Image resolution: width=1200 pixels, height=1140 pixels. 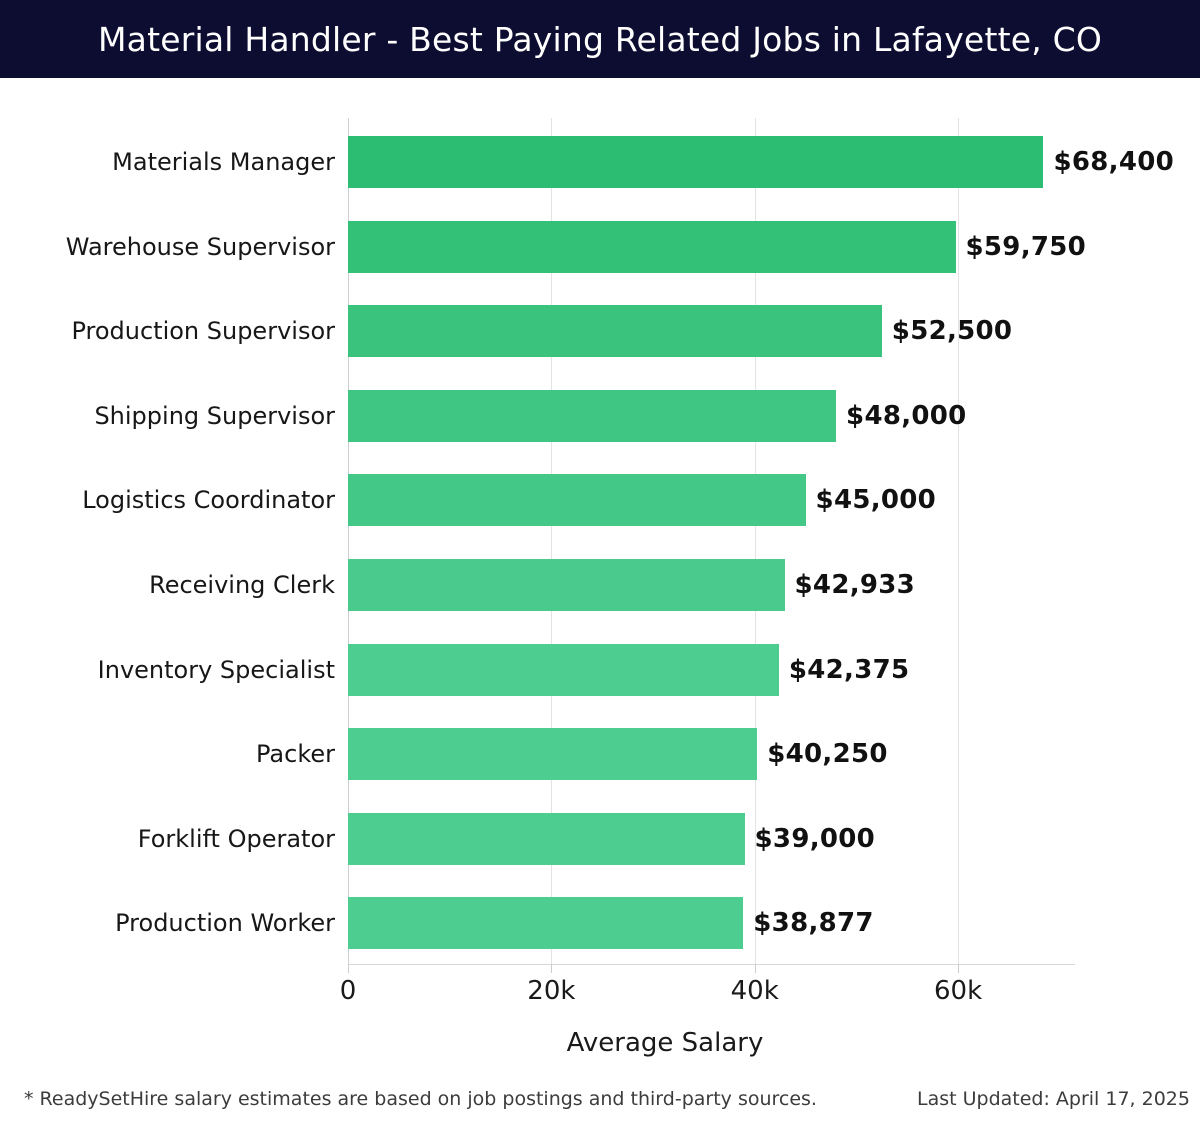 I want to click on bar-row: Logistics Coordinator $45,000, so click(x=600, y=500).